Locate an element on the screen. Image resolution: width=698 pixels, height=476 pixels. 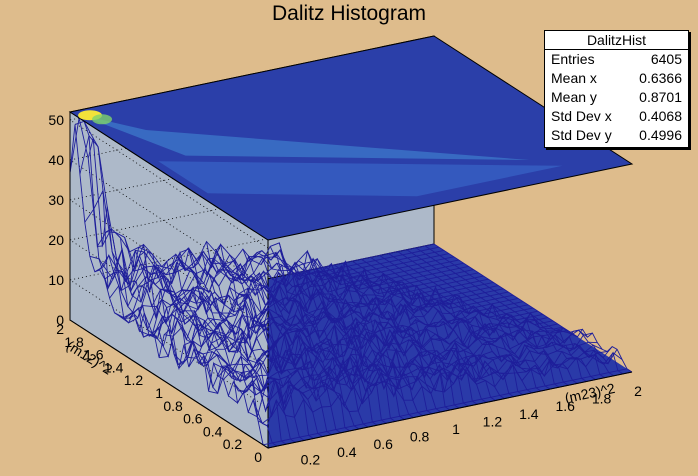
x-tick-label: 0.8 is located at coordinates (420, 437).